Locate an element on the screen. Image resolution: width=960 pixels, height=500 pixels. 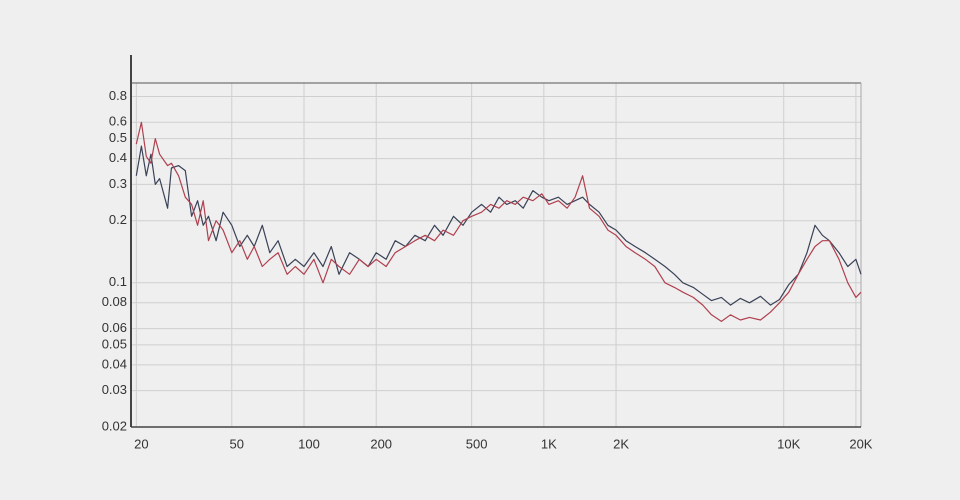
x-tick-label: 200 is located at coordinates (381, 443).